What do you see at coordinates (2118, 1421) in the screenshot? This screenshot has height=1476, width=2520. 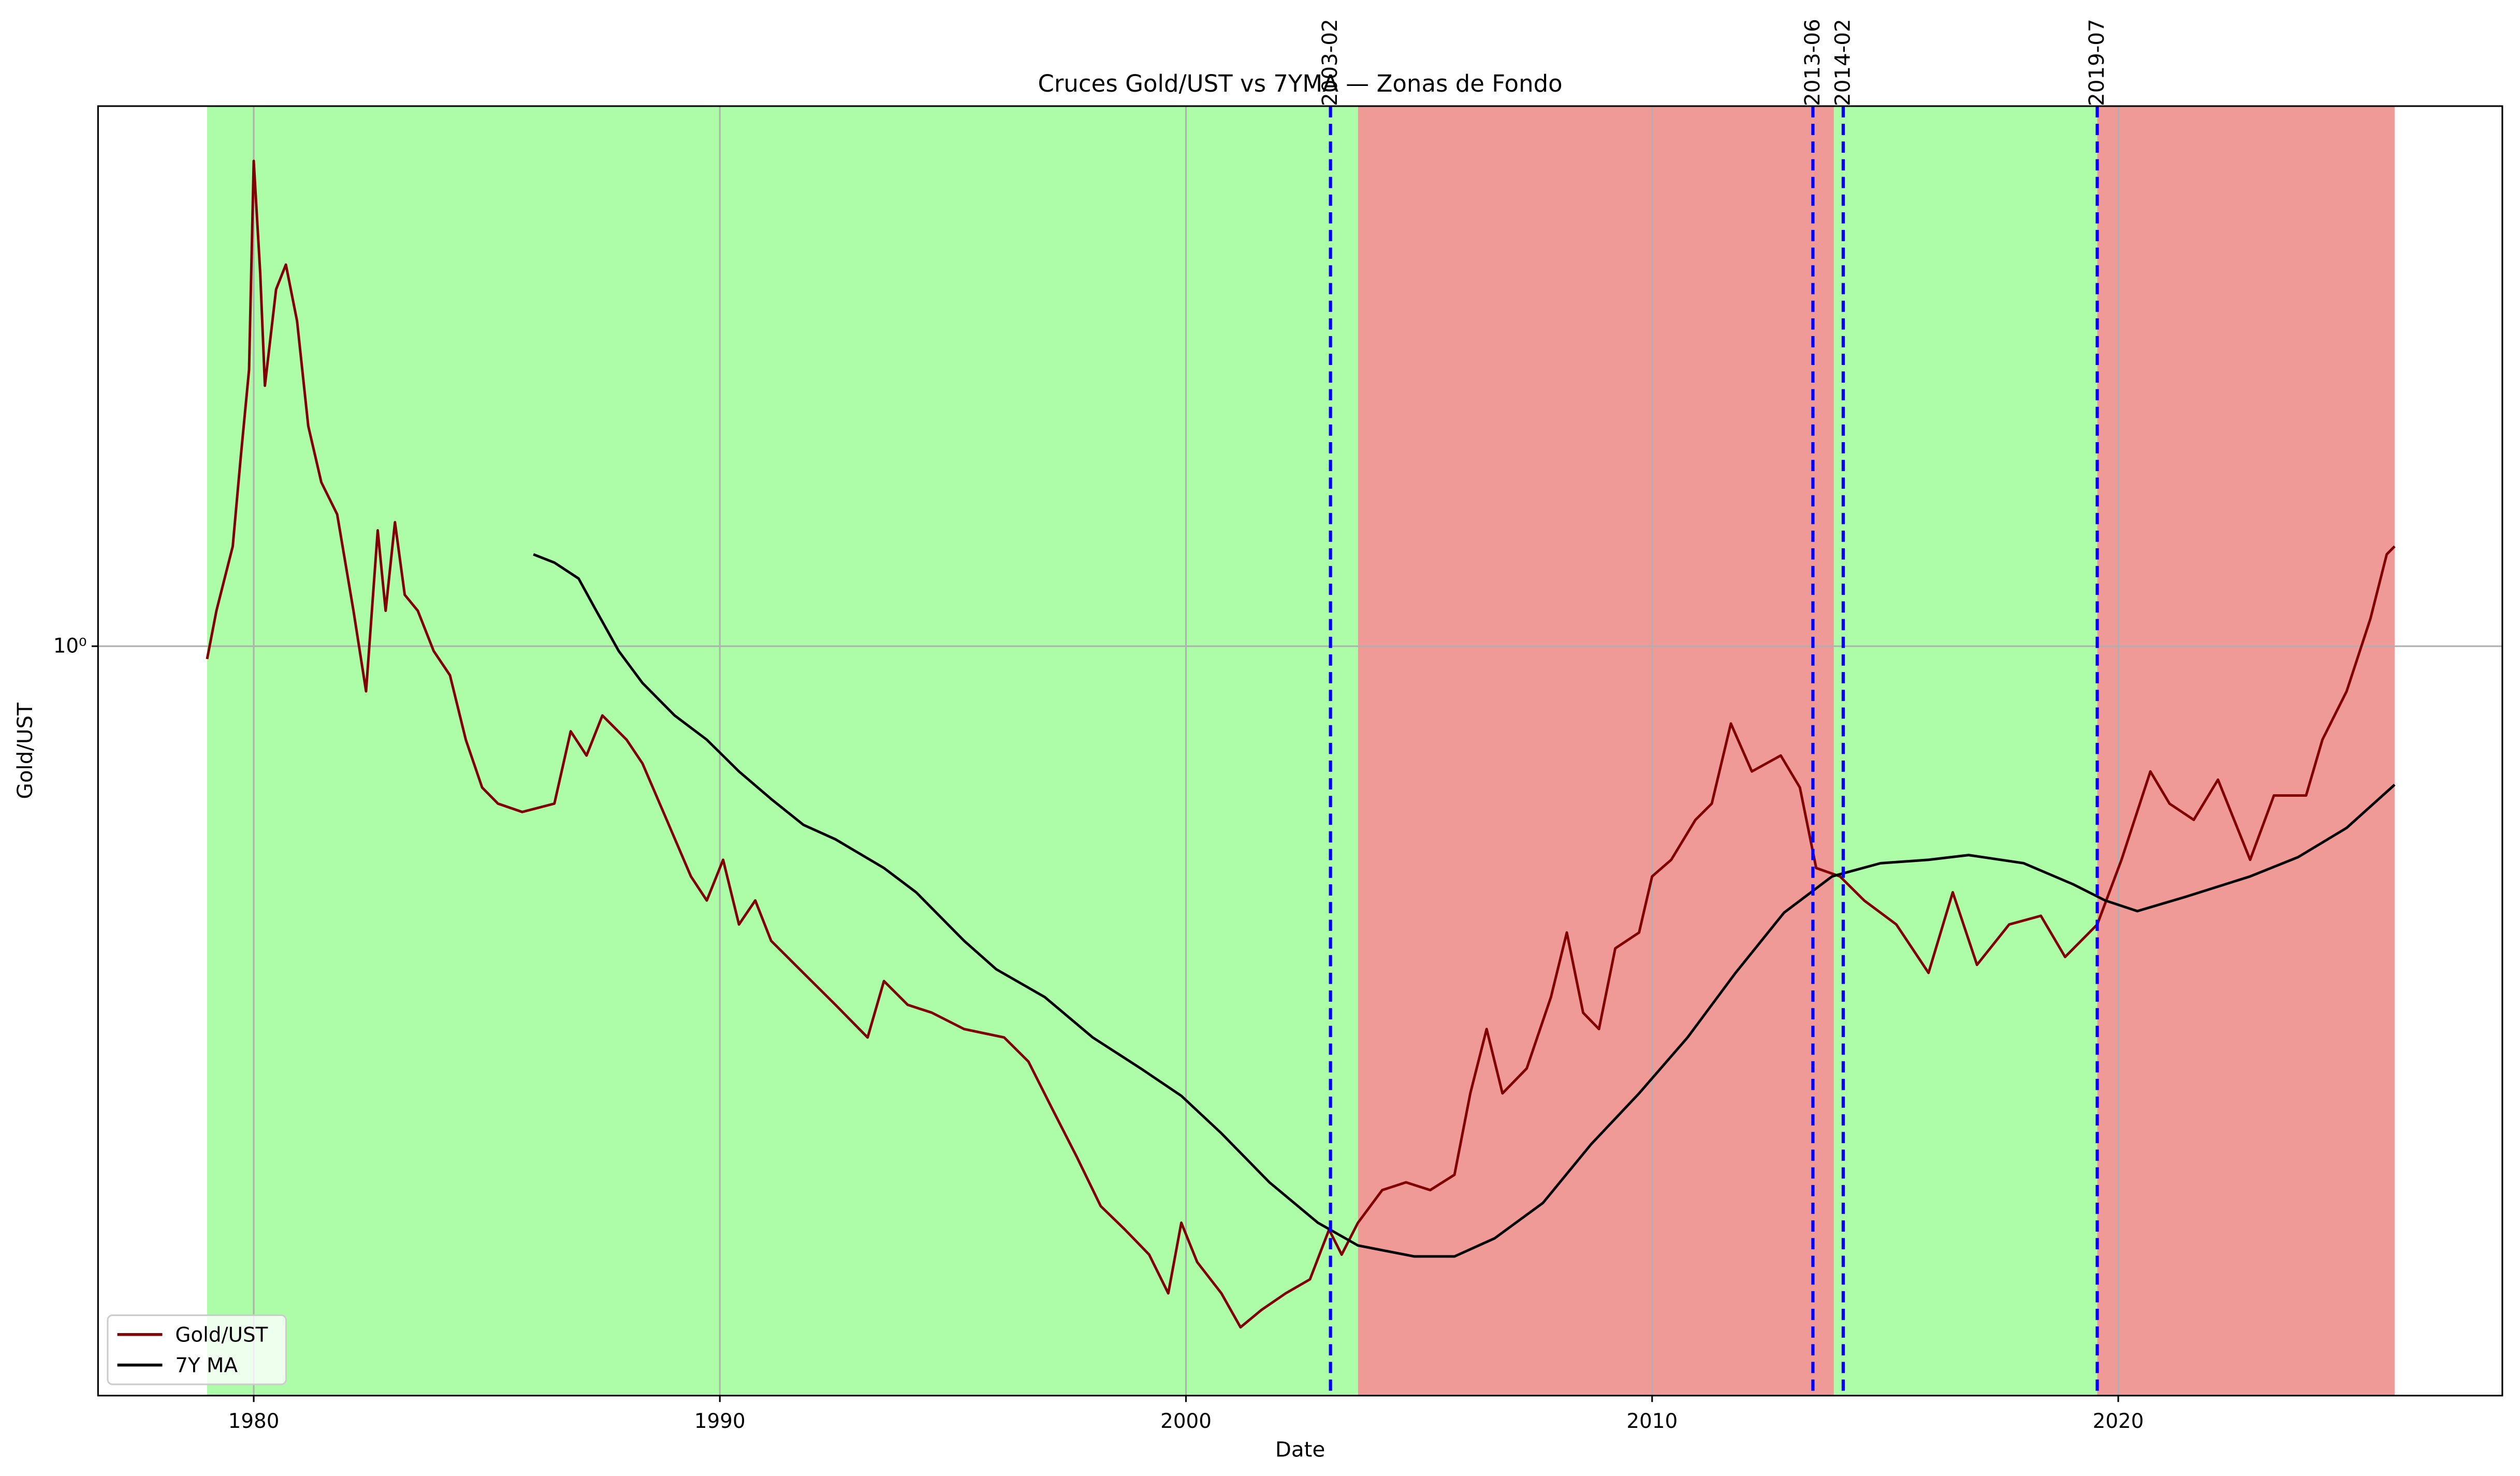 I see `x-tick-label: 2020` at bounding box center [2118, 1421].